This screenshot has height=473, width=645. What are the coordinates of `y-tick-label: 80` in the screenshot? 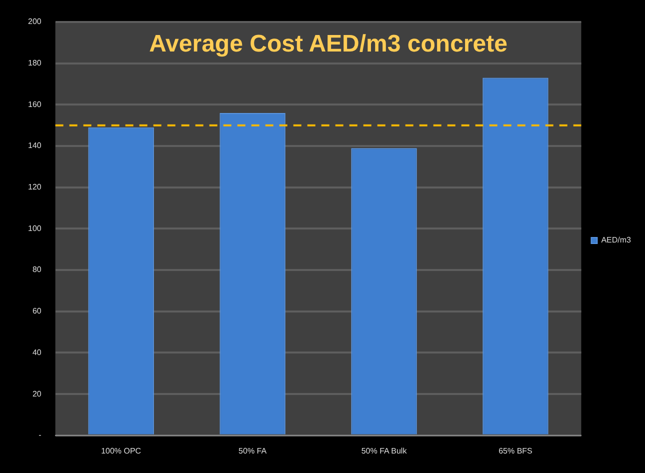 It's located at (37, 269).